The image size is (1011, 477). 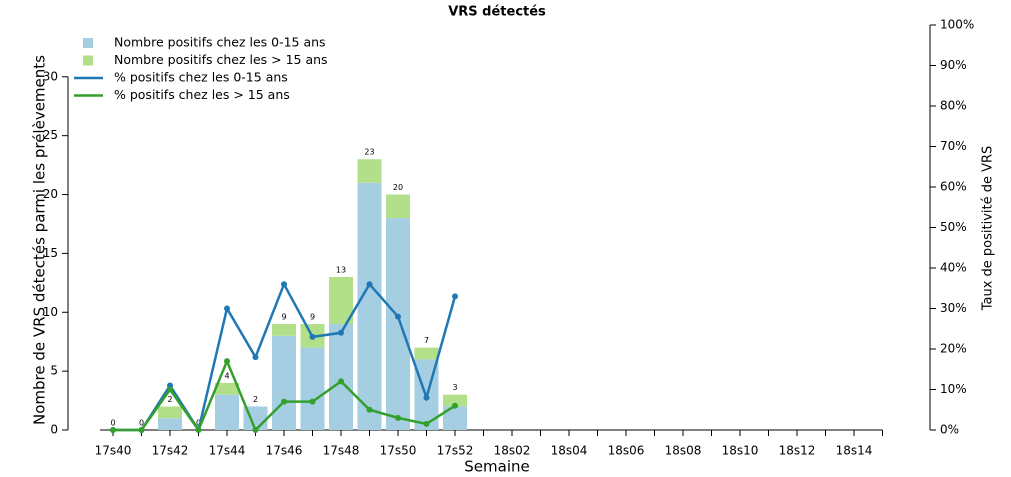 What do you see at coordinates (854, 451) in the screenshot?
I see `x-tick-label: 18s14` at bounding box center [854, 451].